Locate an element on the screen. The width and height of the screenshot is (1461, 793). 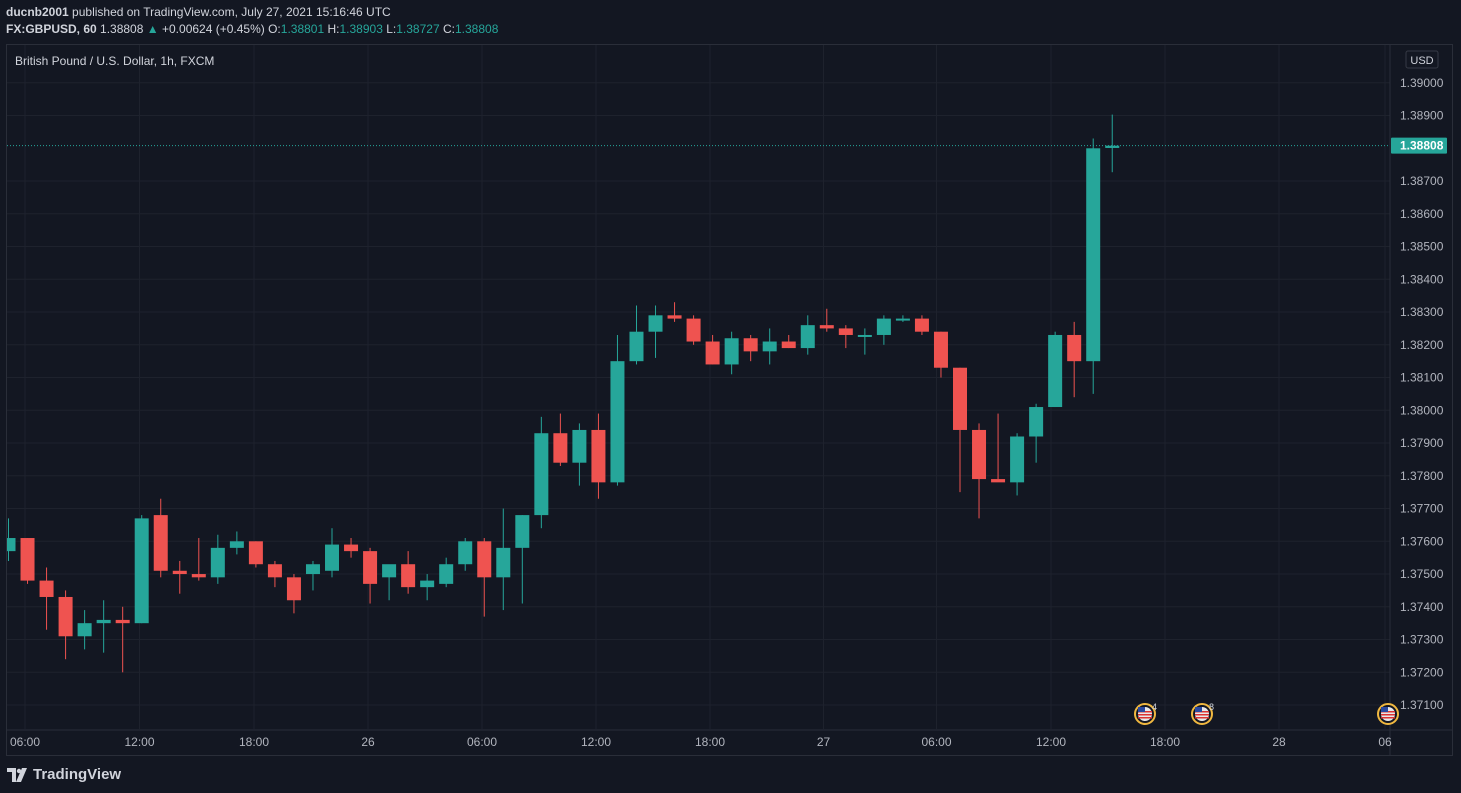
price-tick-label: 1.39000 is located at coordinates (1422, 83).